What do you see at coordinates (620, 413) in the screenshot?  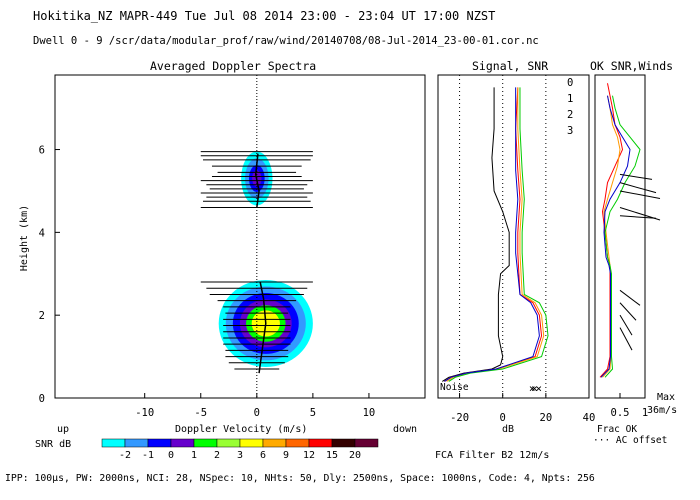 I see `ok-x-tick-label: 0.5` at bounding box center [620, 413].